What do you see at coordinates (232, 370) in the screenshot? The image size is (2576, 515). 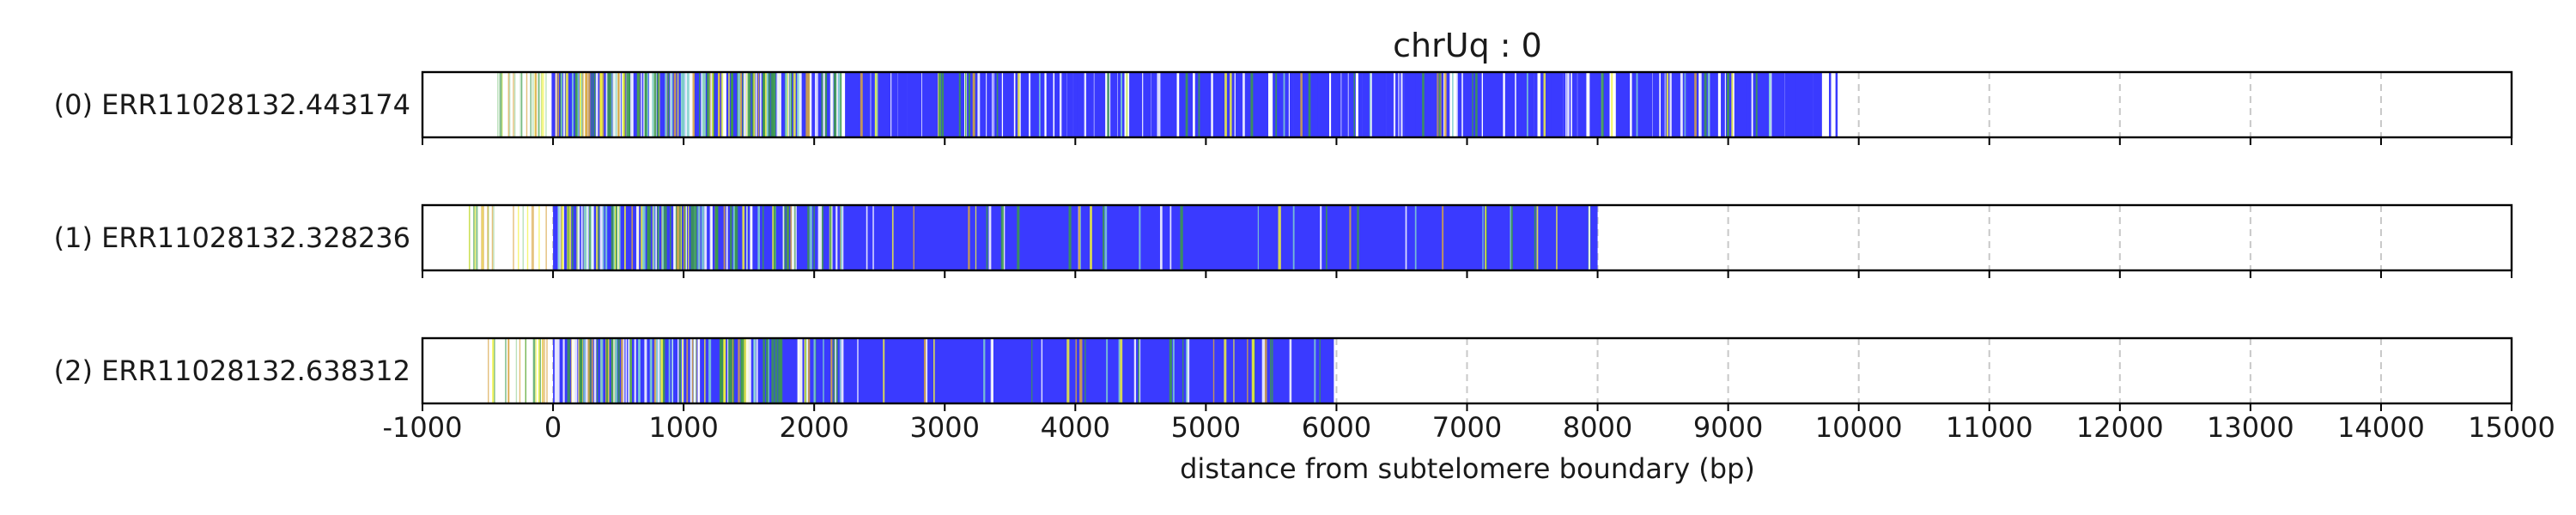 I see `read-label-2: (2) ERR11028132.638312` at bounding box center [232, 370].